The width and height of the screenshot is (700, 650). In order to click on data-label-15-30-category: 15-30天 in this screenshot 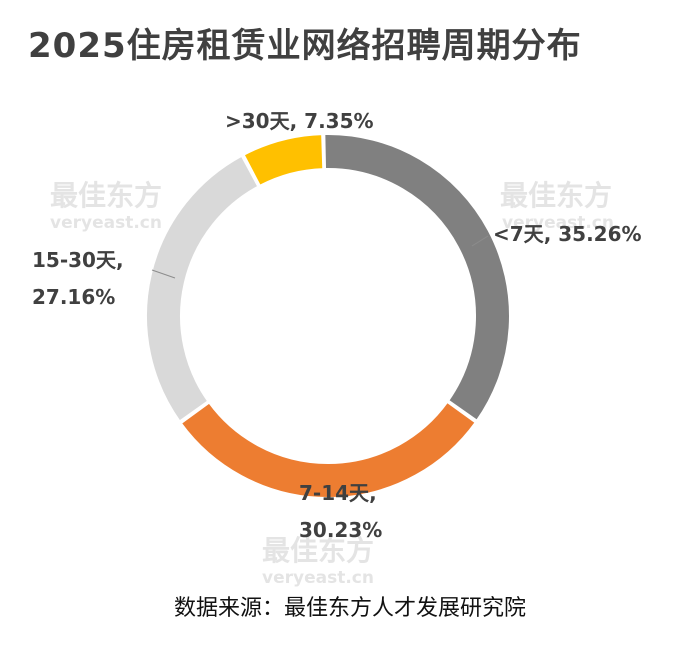, I will do `click(74, 260)`.